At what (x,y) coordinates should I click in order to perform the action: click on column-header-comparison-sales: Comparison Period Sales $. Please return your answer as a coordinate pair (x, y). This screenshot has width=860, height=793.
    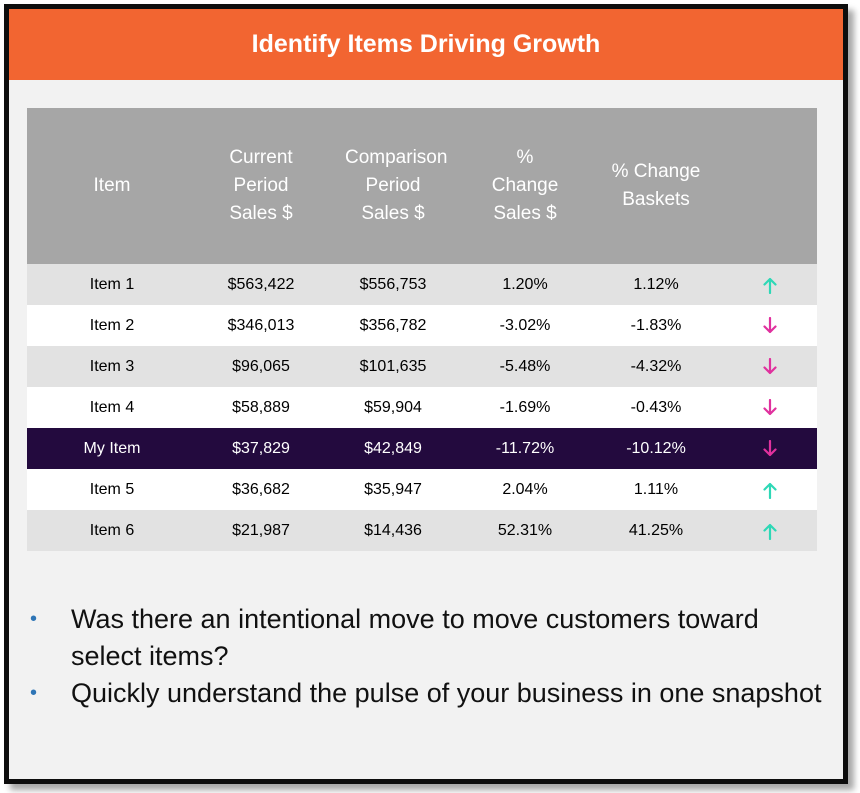
    Looking at the image, I should click on (396, 185).